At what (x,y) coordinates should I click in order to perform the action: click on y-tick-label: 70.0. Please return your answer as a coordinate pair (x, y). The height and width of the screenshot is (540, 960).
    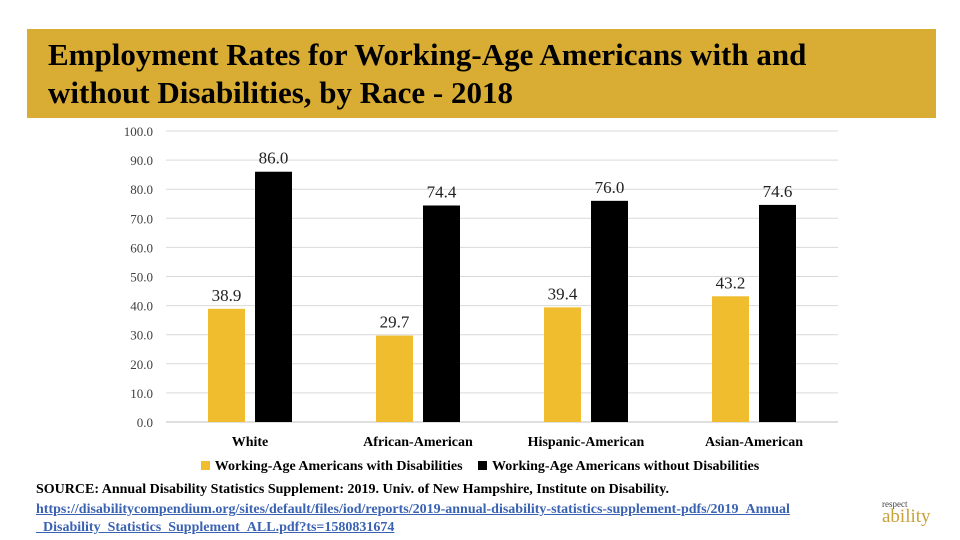
    Looking at the image, I should click on (141, 218).